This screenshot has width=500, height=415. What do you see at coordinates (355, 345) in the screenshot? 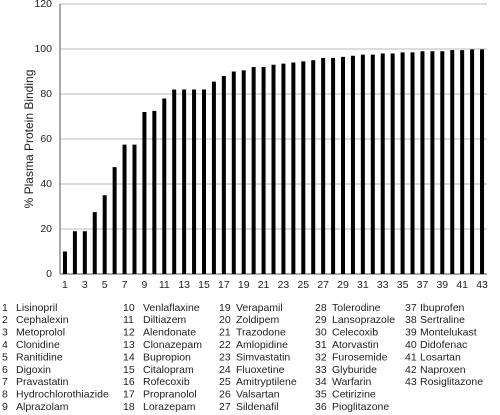
I see `key-name: Atorvastin` at bounding box center [355, 345].